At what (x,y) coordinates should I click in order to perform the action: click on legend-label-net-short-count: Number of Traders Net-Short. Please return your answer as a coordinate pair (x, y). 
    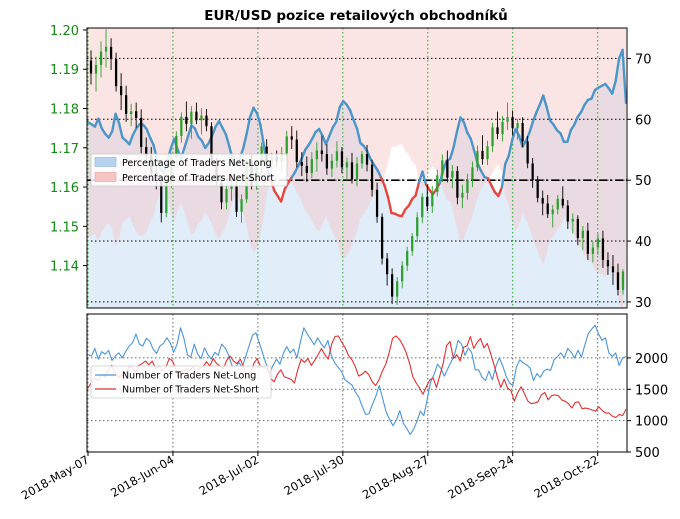
    Looking at the image, I should click on (190, 390).